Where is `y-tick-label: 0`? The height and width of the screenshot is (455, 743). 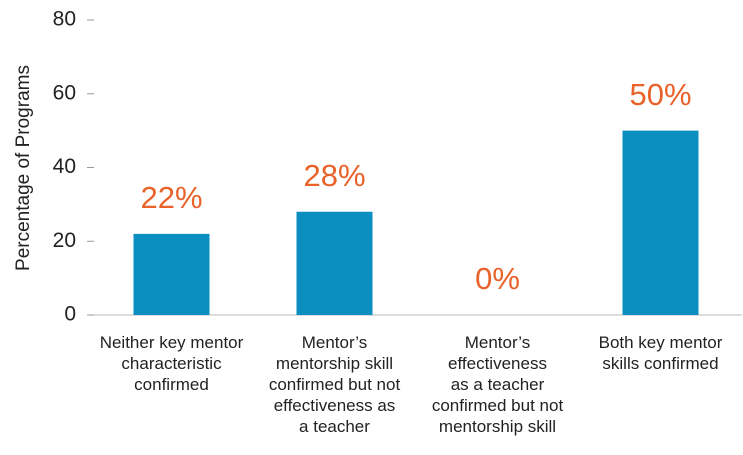 y-tick-label: 0 is located at coordinates (70, 314).